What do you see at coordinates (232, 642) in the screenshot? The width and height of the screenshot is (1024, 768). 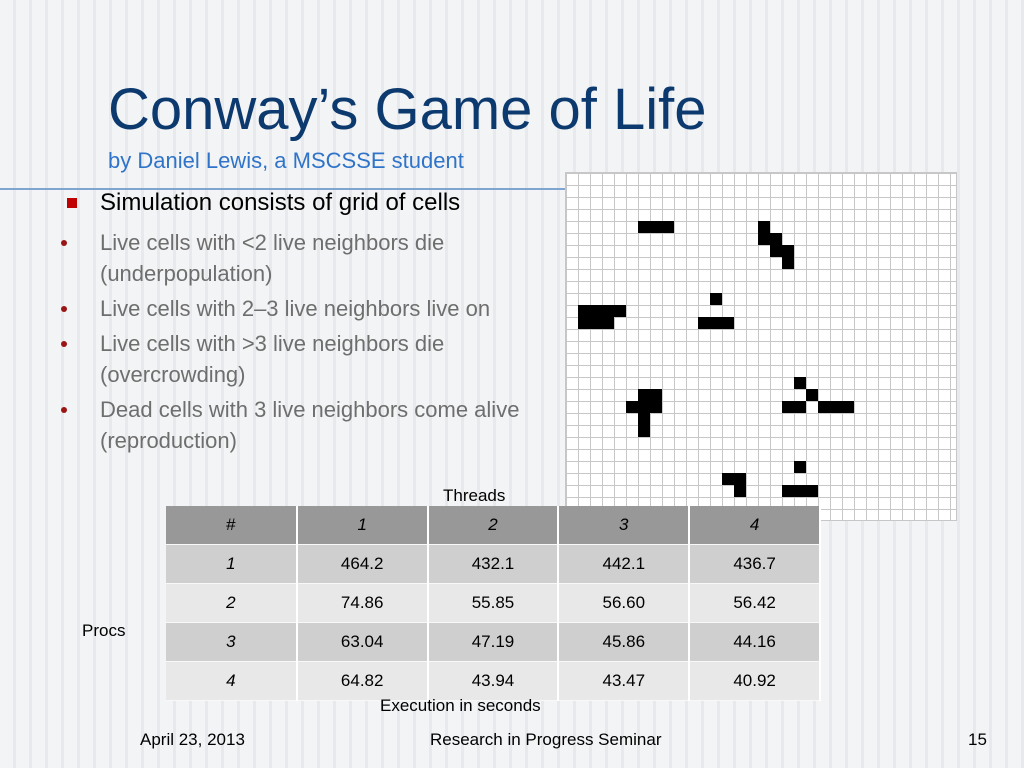 I see `table-cell: 3` at bounding box center [232, 642].